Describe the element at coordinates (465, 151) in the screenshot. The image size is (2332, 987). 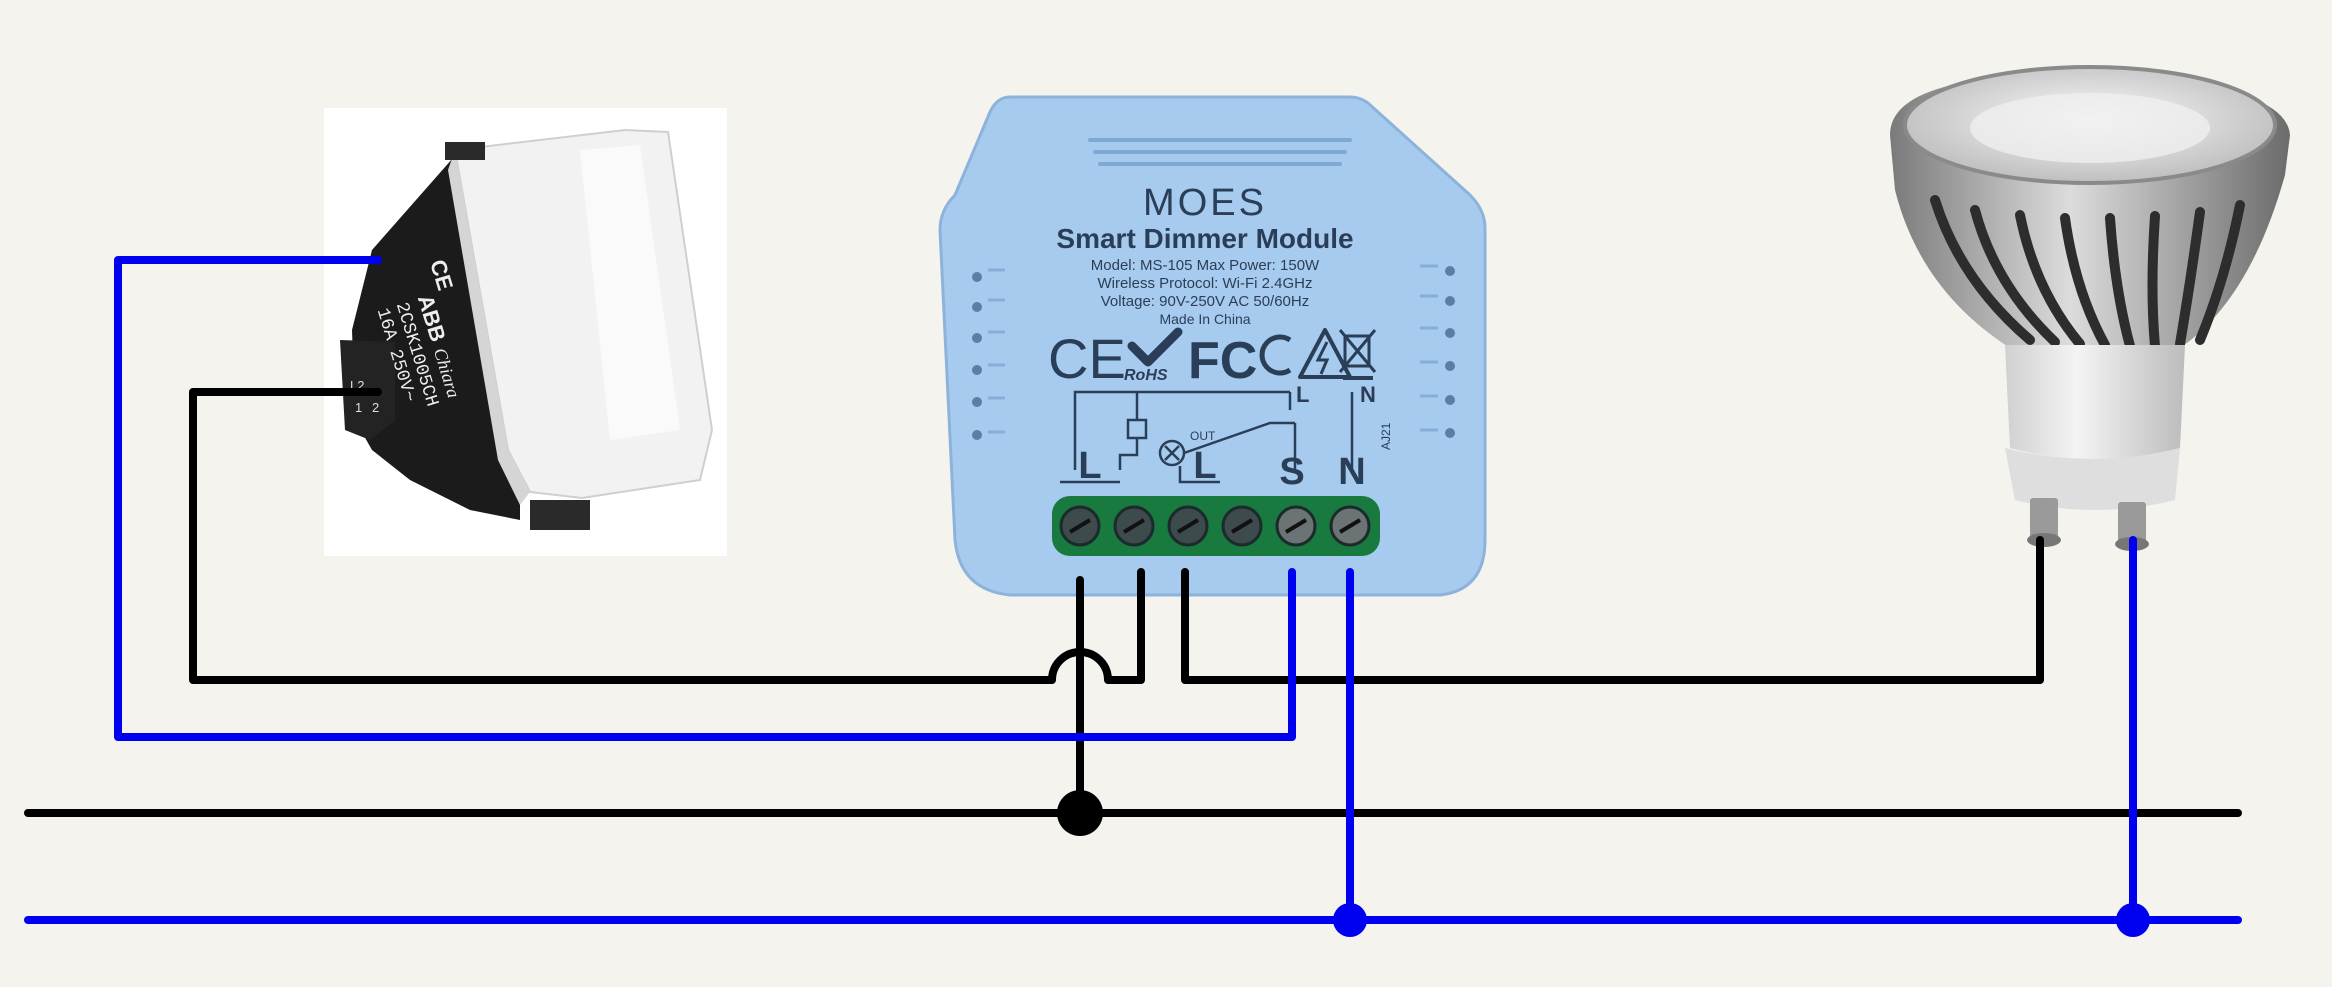
I see `switch-clip-top` at that location.